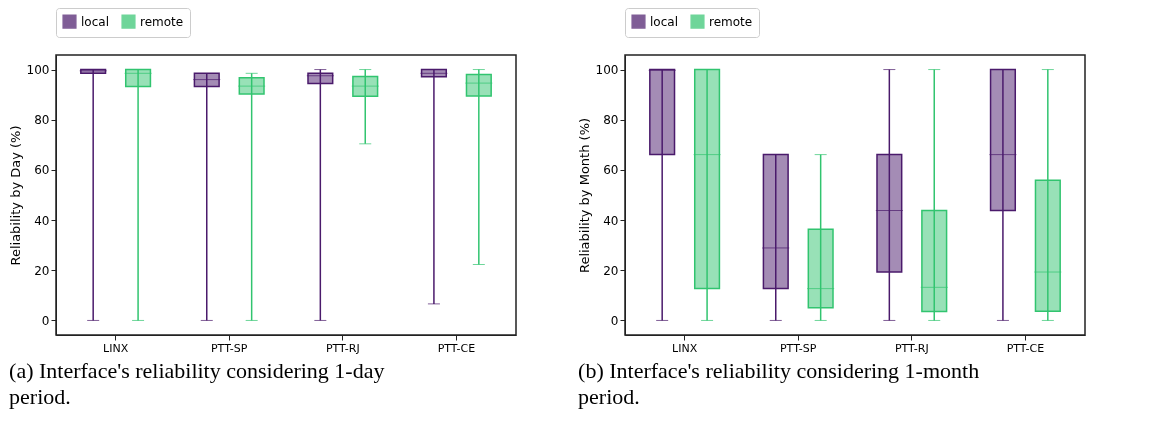 The height and width of the screenshot is (447, 1151). Describe the element at coordinates (584, 195) in the screenshot. I see `y-axis-title: Reliability by Month (%)` at that location.